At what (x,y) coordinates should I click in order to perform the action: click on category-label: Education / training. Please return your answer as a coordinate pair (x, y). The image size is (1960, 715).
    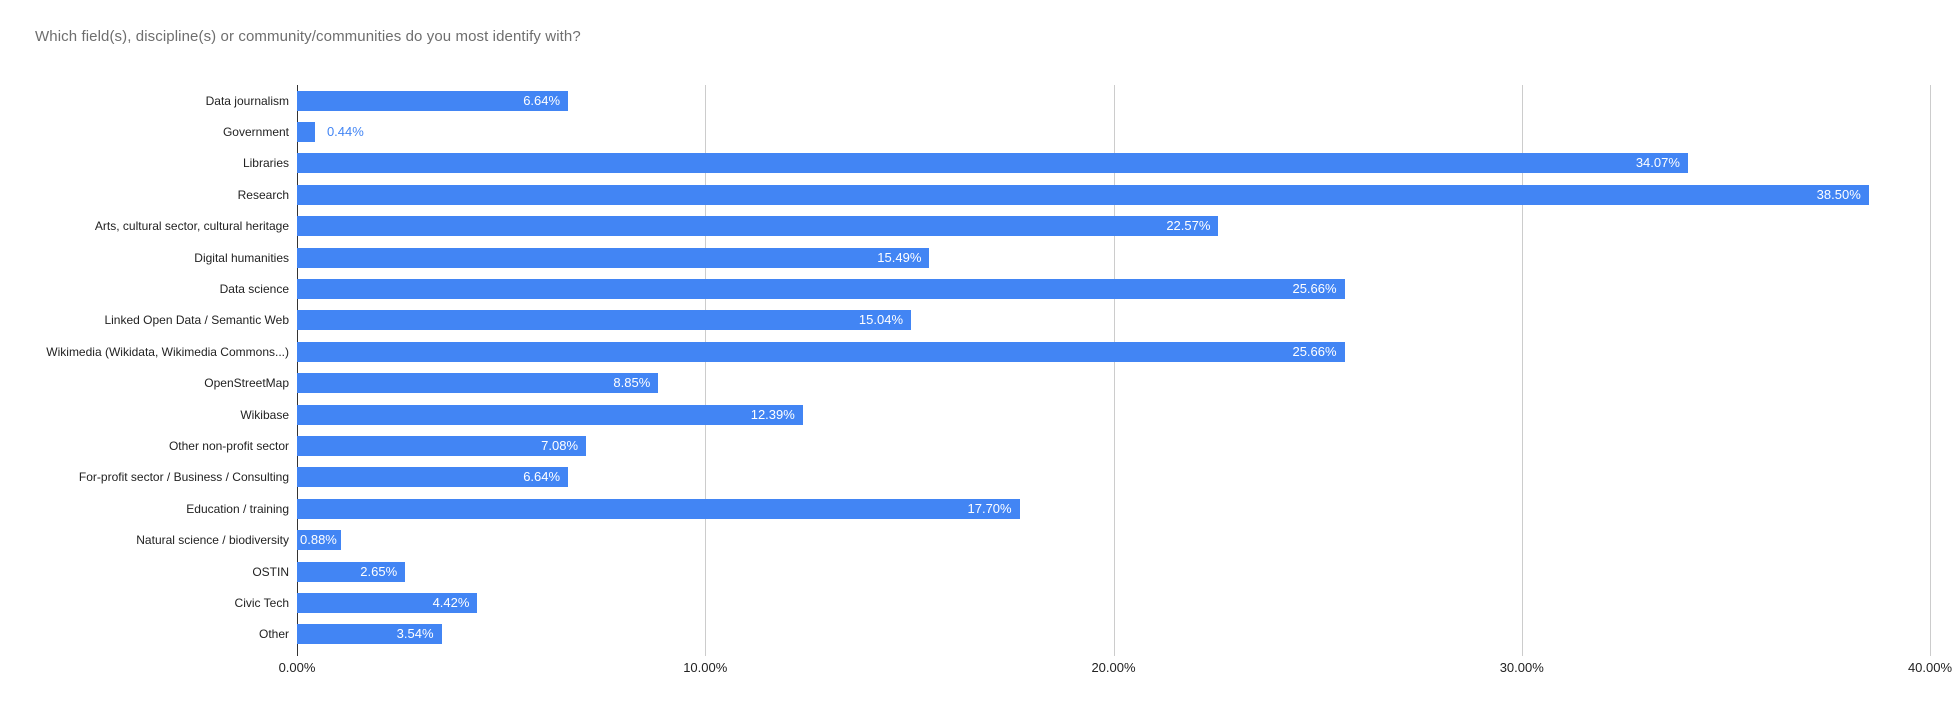
    Looking at the image, I should click on (237, 508).